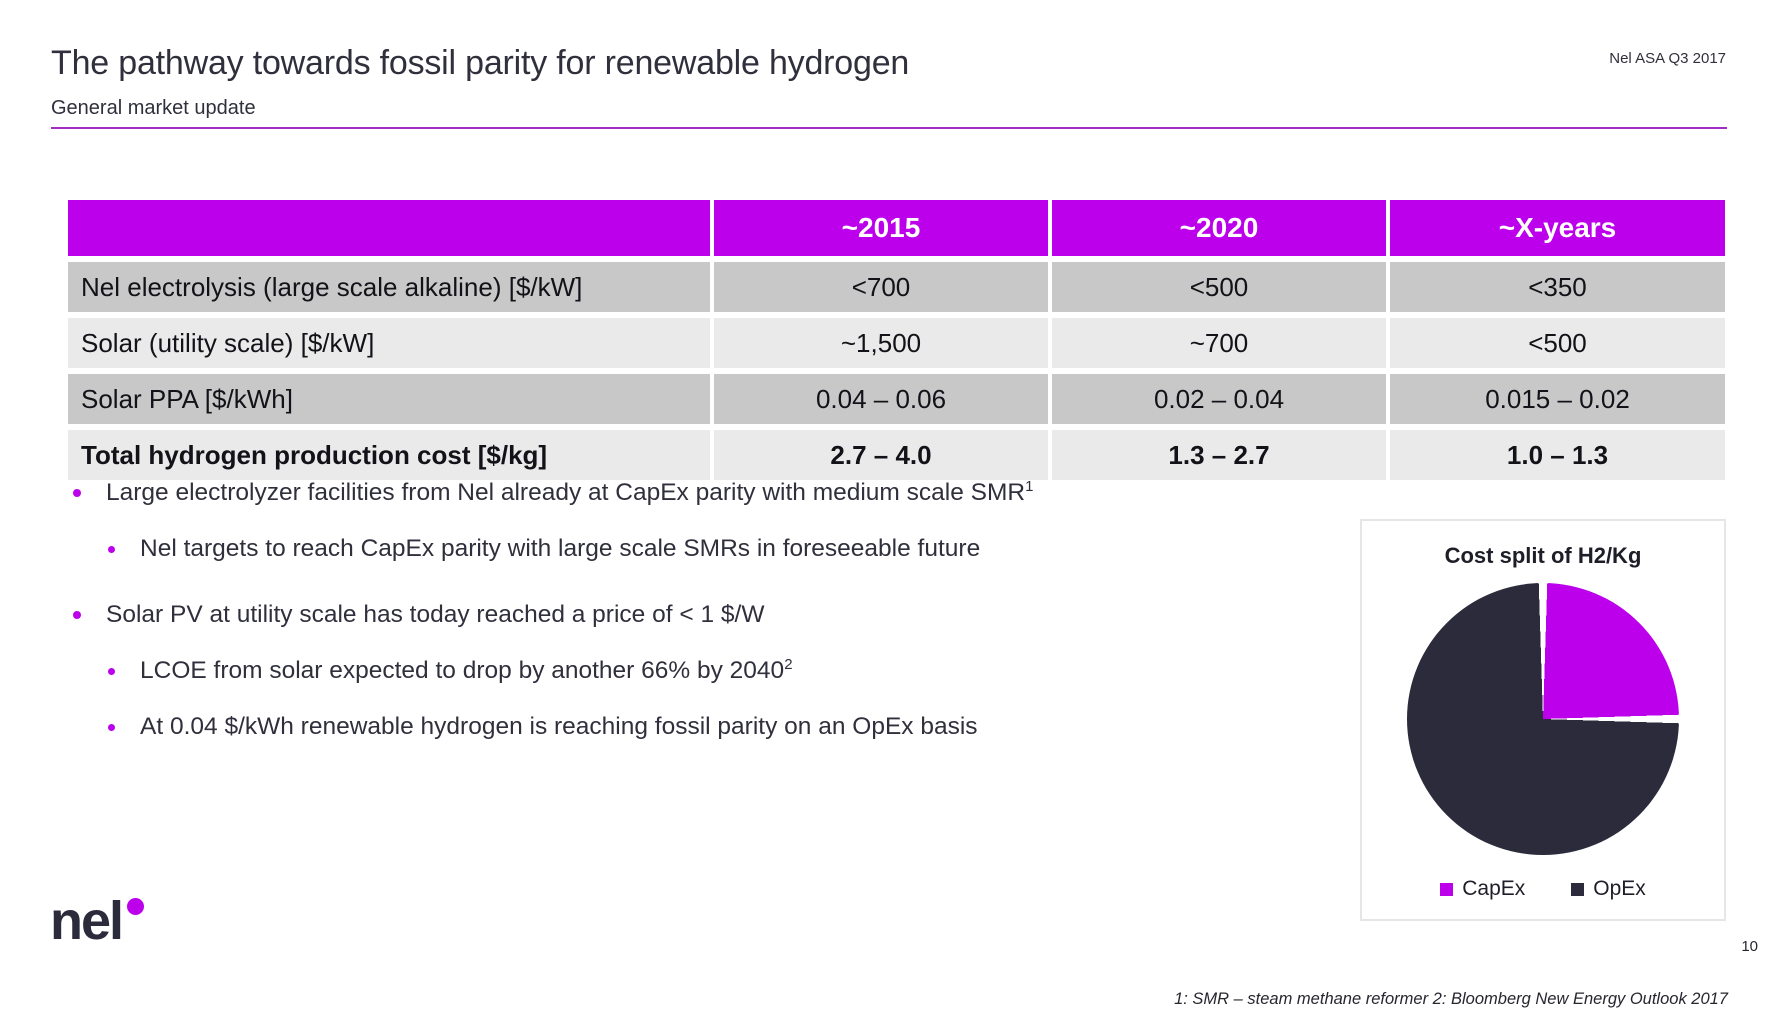 The width and height of the screenshot is (1778, 1015). Describe the element at coordinates (1543, 555) in the screenshot. I see `chart-title: Cost split of H2/Kg` at that location.